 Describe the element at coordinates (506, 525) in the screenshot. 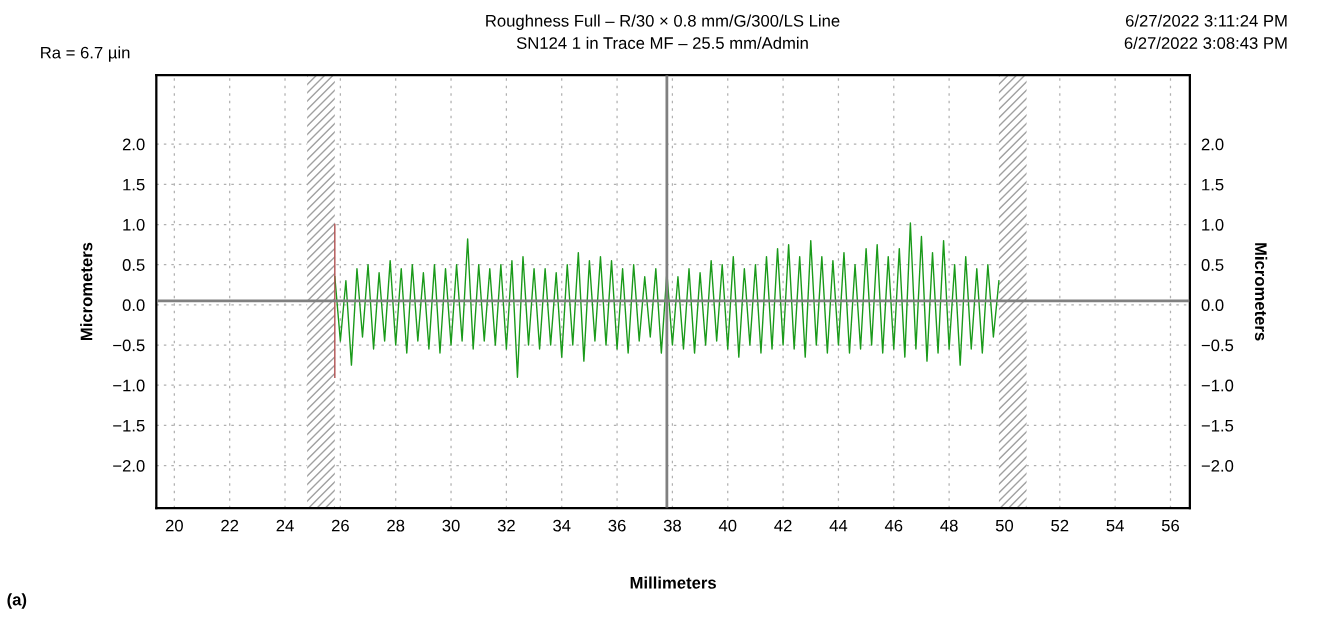

I see `x-tick-label: 32` at that location.